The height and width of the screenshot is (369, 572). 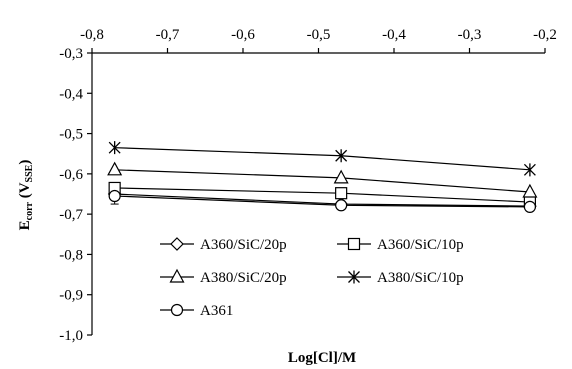 What do you see at coordinates (71, 255) in the screenshot?
I see `y-tick-label: -0,8` at bounding box center [71, 255].